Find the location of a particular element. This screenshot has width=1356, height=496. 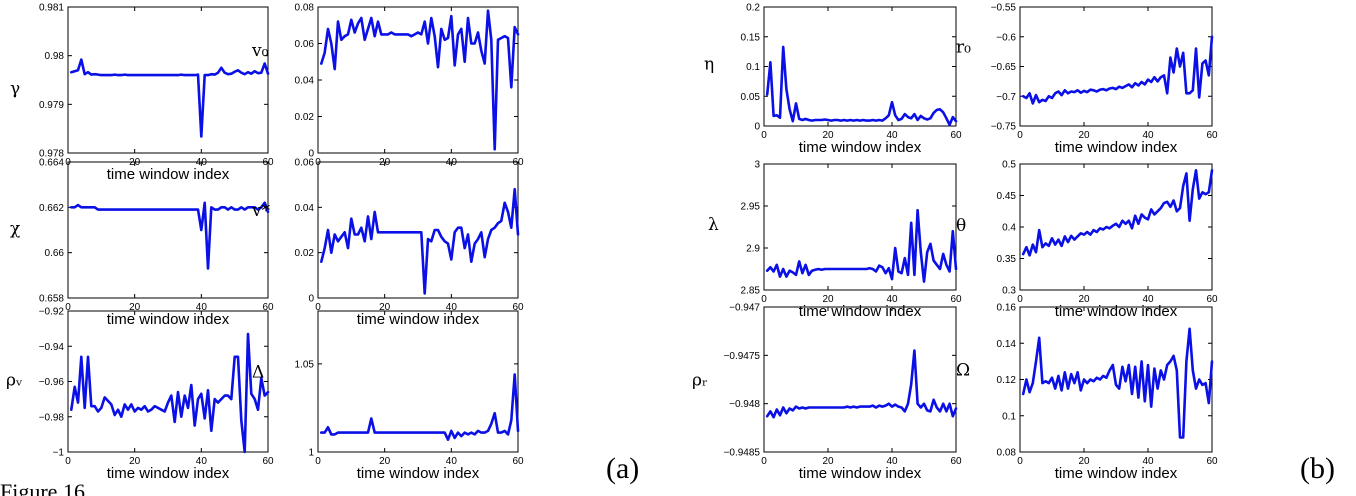

y-tick-label: 0.5 is located at coordinates (1009, 165).